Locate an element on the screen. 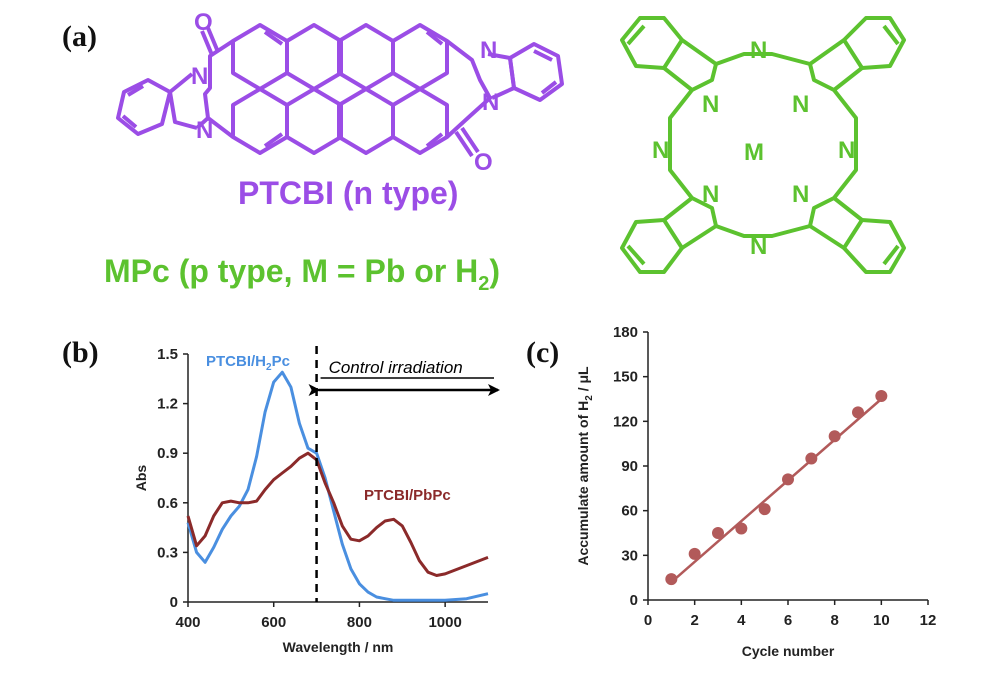 The height and width of the screenshot is (675, 1000). mpc-nitrogen-inner-bl: N is located at coordinates (710, 194).